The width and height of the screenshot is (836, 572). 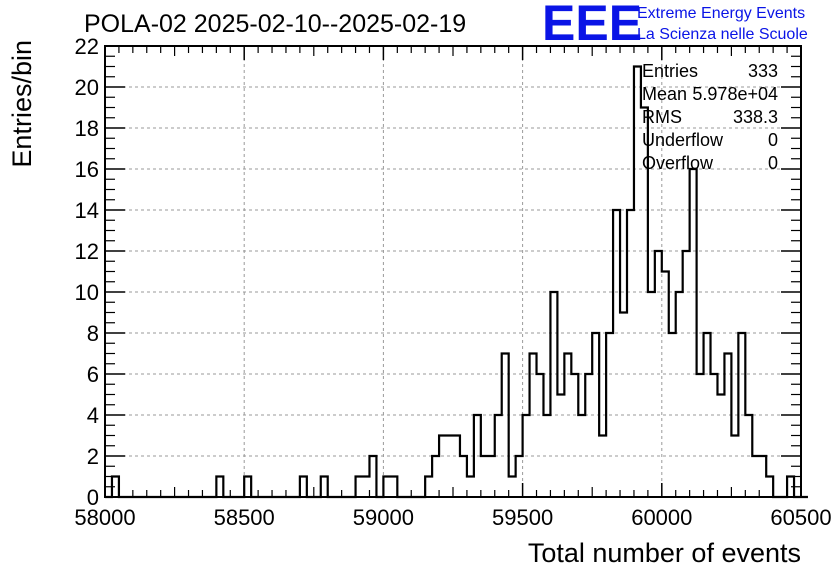 I want to click on y-tick-label: 0, so click(x=93, y=497).